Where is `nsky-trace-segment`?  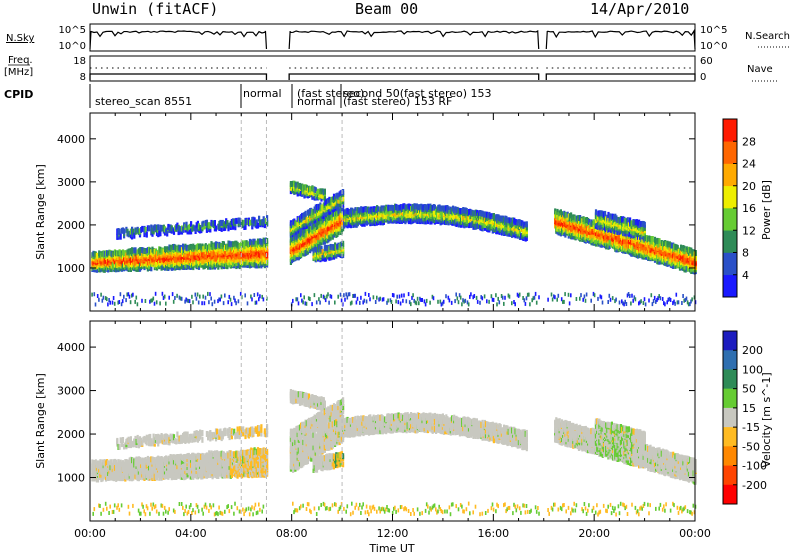 nsky-trace-segment is located at coordinates (178, 40).